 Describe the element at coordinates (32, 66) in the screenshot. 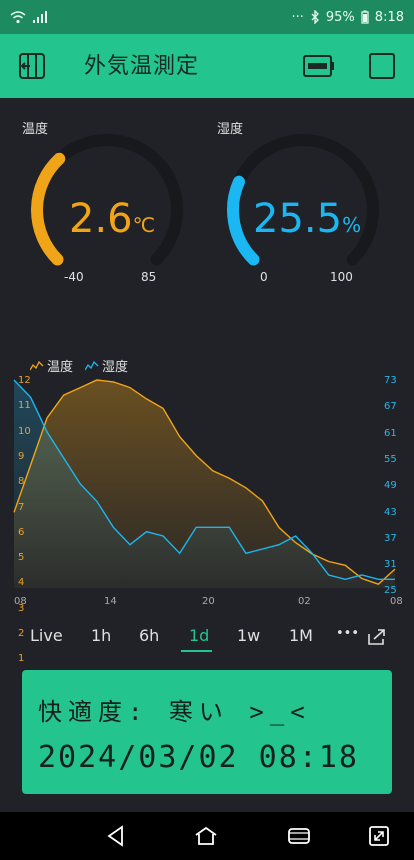

I see `exit-device-icon` at that location.